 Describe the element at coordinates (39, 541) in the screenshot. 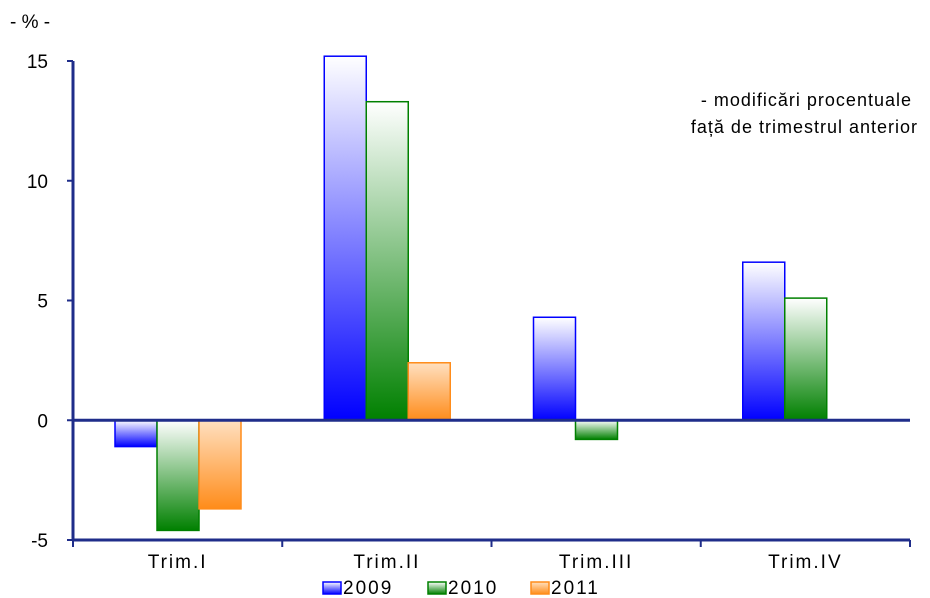

I see `y-tick-label: -5` at that location.